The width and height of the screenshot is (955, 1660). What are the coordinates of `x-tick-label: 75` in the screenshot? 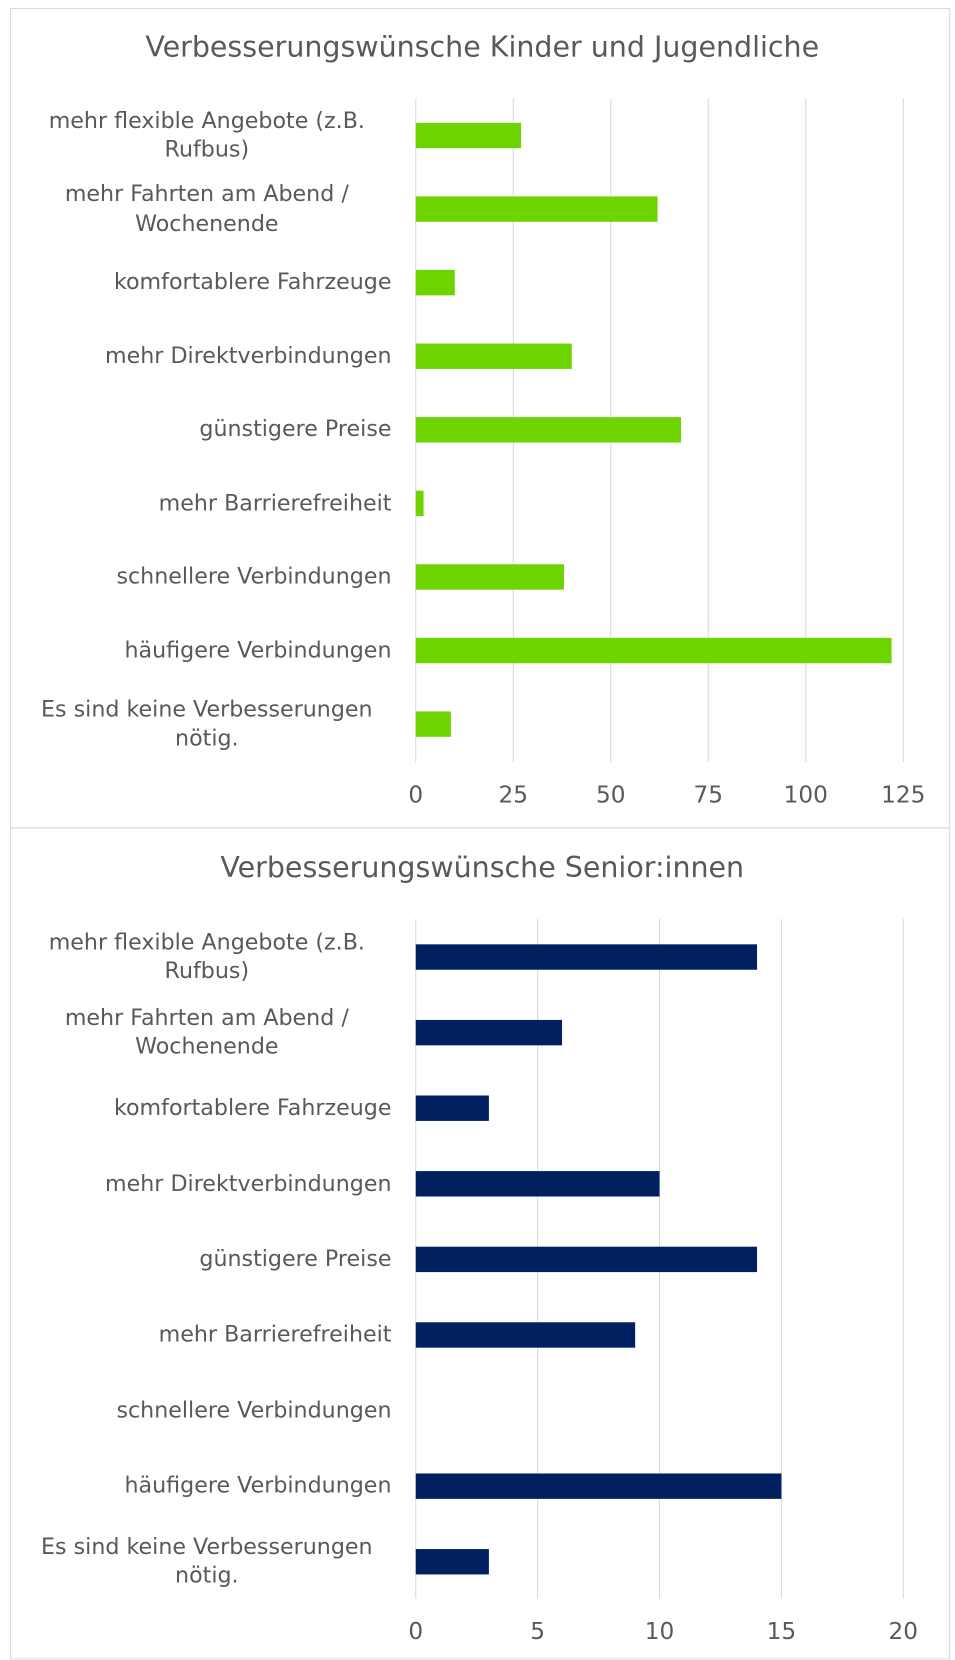 It's located at (709, 795).